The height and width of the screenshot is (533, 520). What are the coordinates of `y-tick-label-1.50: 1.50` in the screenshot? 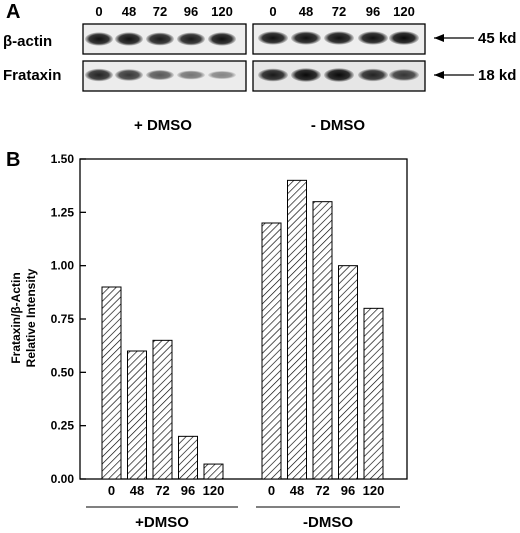 It's located at (63, 159).